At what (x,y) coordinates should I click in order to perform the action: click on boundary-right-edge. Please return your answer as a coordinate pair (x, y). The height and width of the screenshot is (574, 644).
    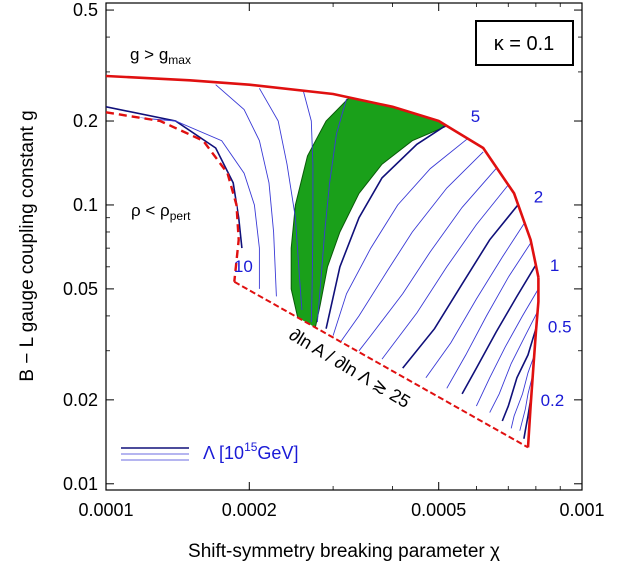
    Looking at the image, I should click on (533, 362).